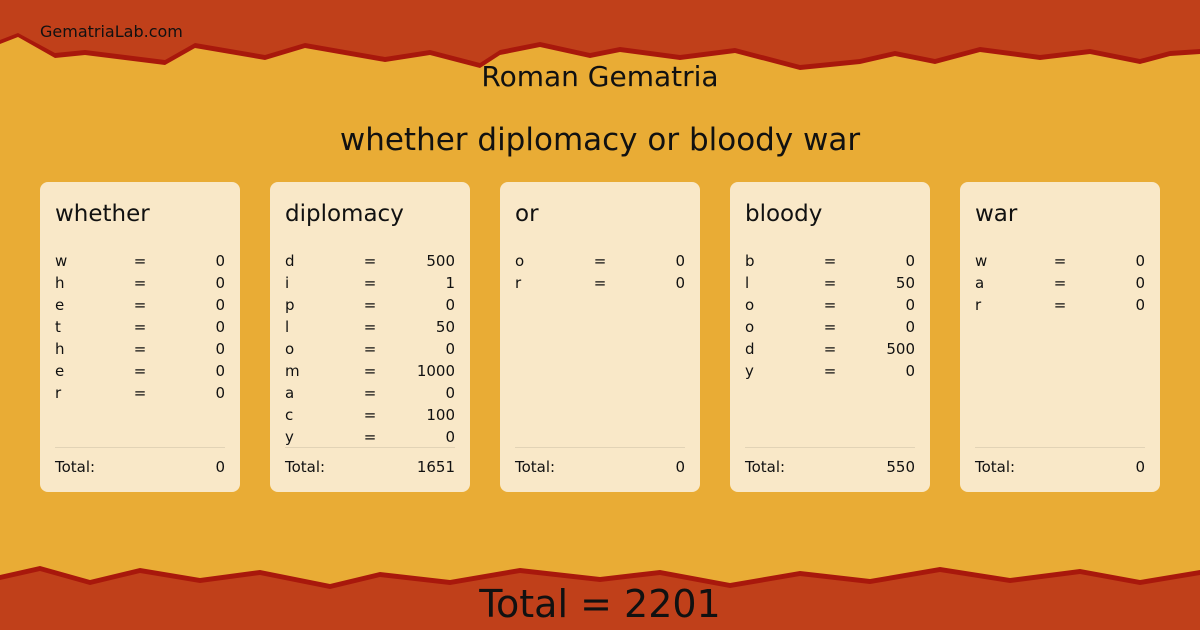 Image resolution: width=1200 pixels, height=630 pixels. Describe the element at coordinates (370, 371) in the screenshot. I see `letter-row: m = 1000` at that location.